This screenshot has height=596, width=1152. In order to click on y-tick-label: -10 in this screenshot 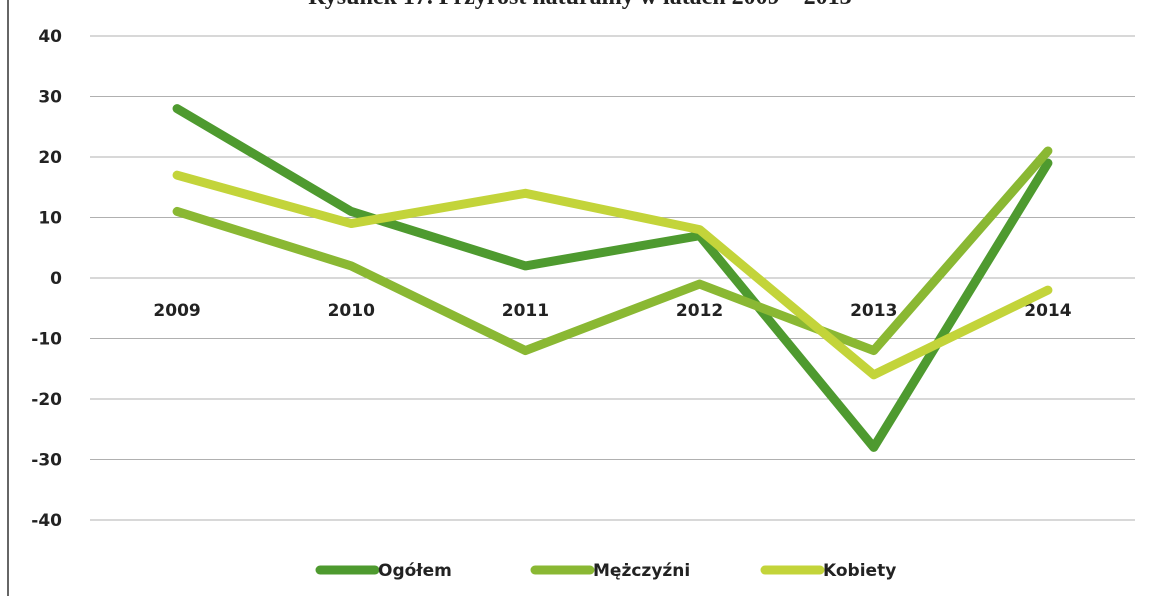, I will do `click(46, 340)`.